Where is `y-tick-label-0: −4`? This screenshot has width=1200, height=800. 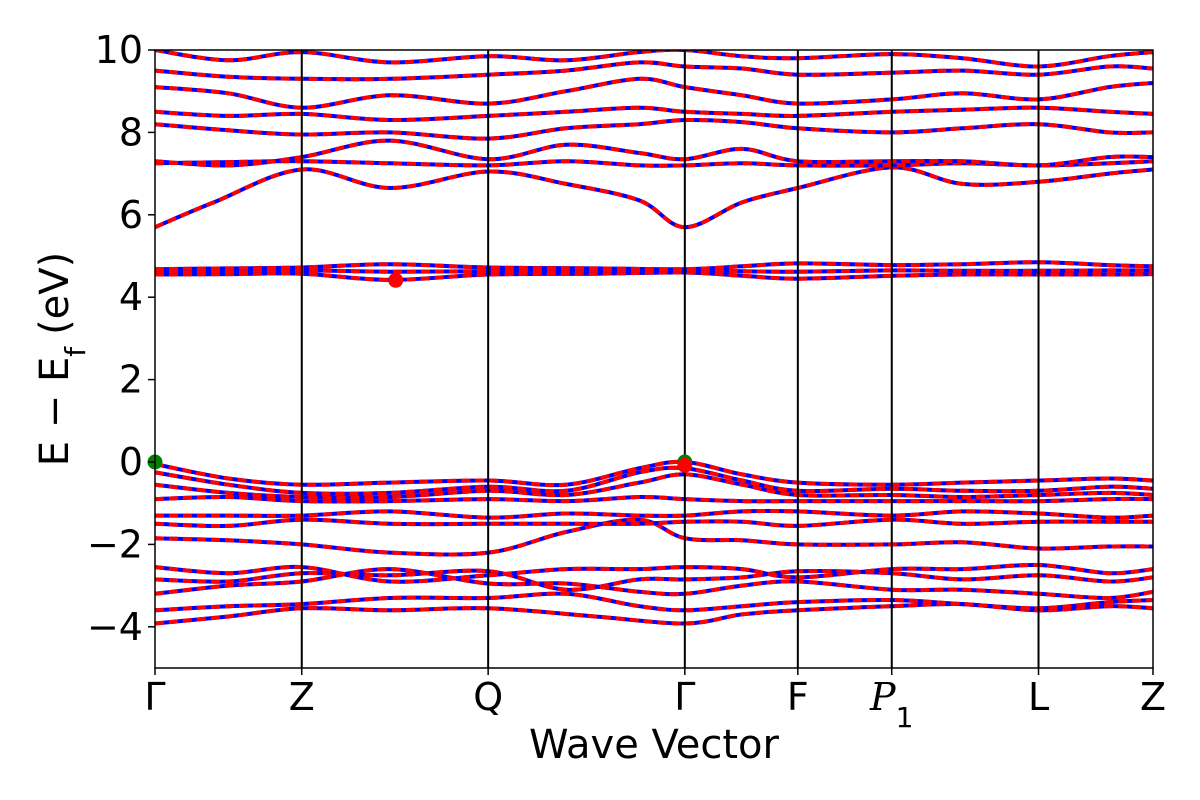 y-tick-label-0: −4 is located at coordinates (115, 627).